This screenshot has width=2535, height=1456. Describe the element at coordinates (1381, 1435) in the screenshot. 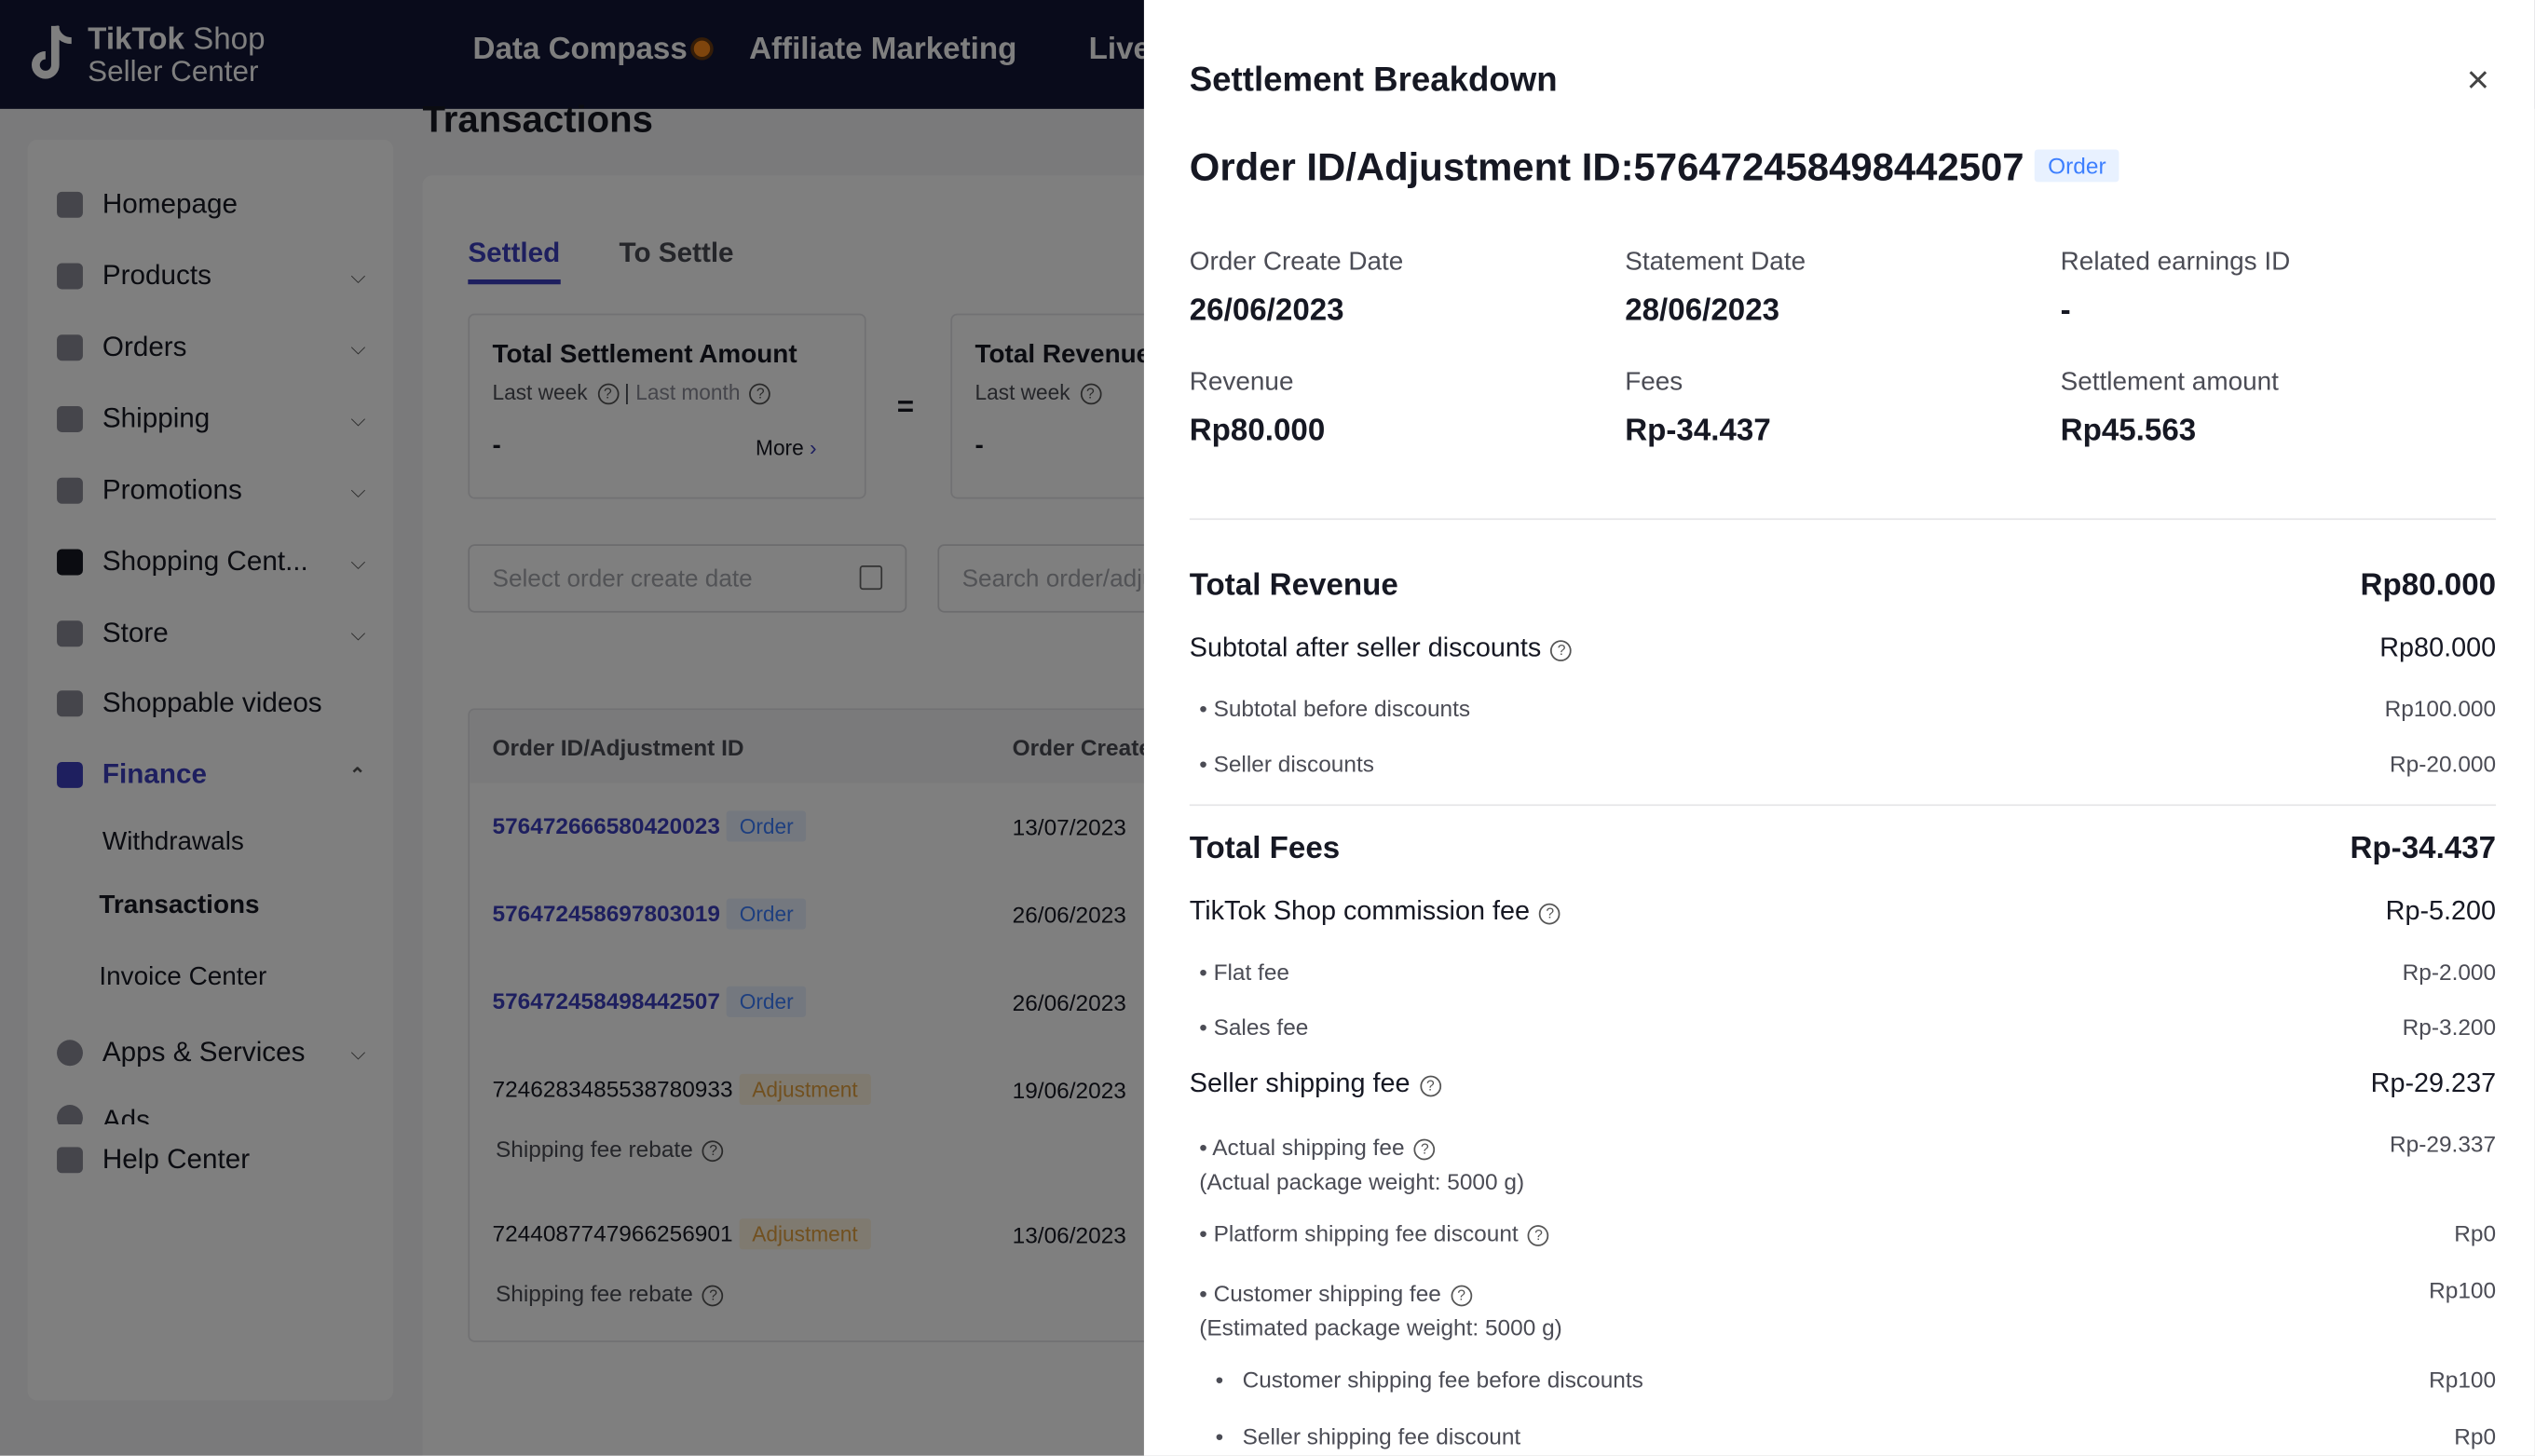

I see `label: Seller shipping fee discount` at that location.